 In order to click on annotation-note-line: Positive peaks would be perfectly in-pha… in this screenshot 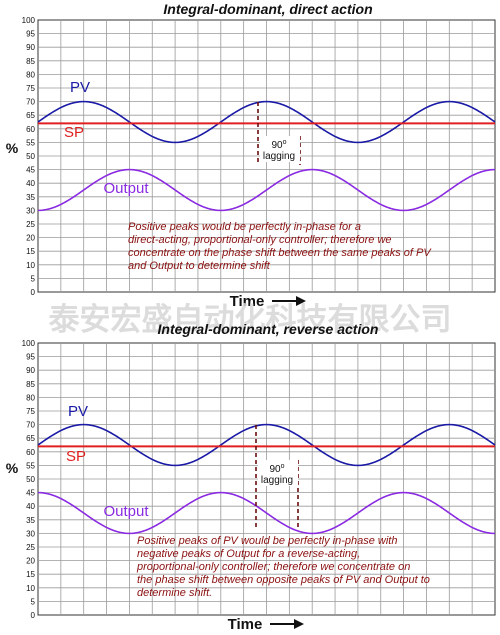, I will do `click(244, 227)`.